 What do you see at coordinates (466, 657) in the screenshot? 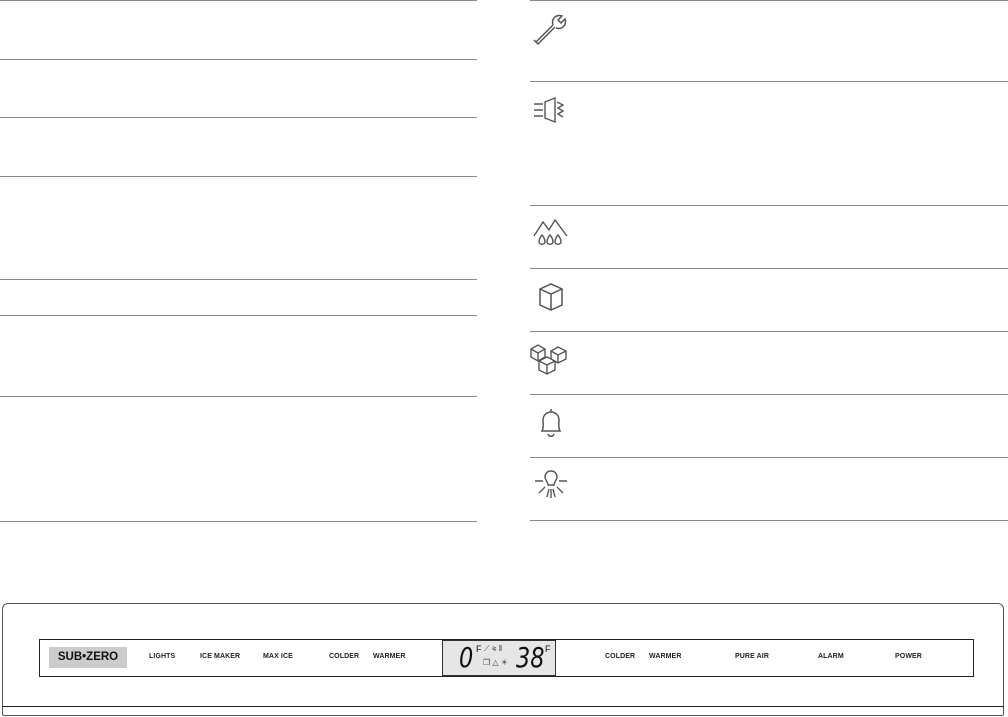
I see `freezer-temp: 0` at bounding box center [466, 657].